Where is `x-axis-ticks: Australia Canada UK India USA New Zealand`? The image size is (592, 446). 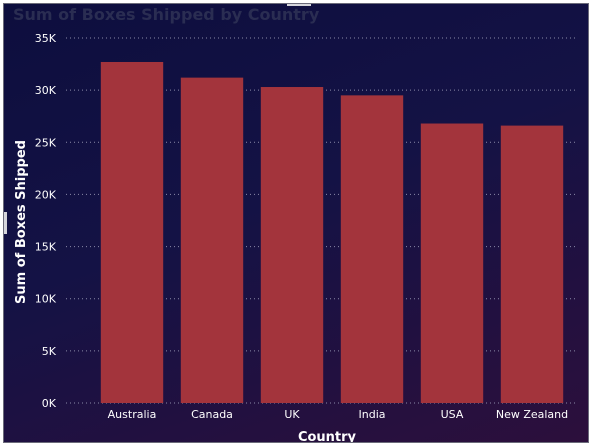 x-axis-ticks: Australia Canada UK India USA New Zealand is located at coordinates (338, 414).